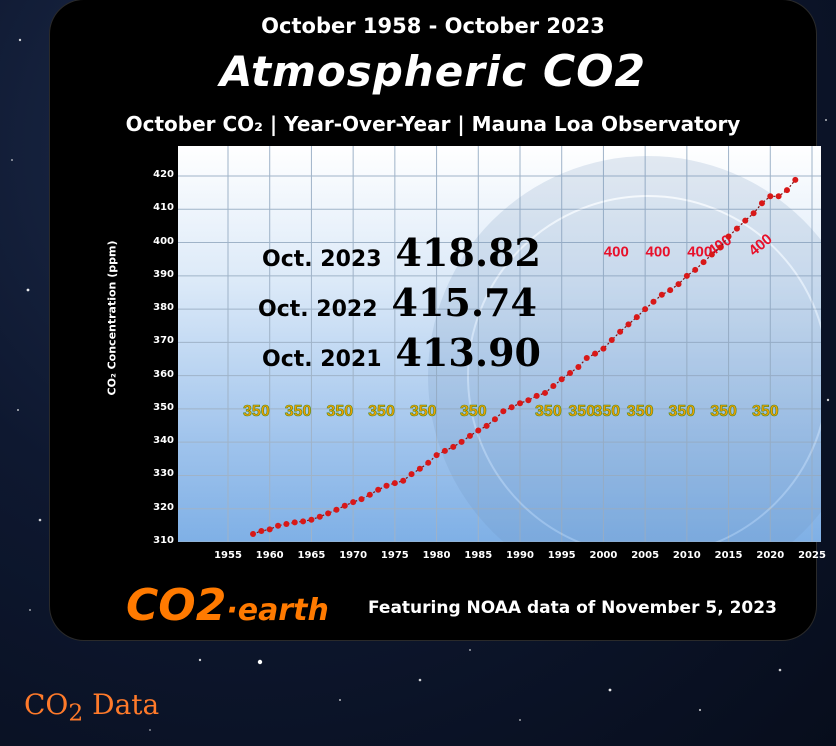  What do you see at coordinates (121, 704) in the screenshot?
I see `caption-text: Data` at bounding box center [121, 704].